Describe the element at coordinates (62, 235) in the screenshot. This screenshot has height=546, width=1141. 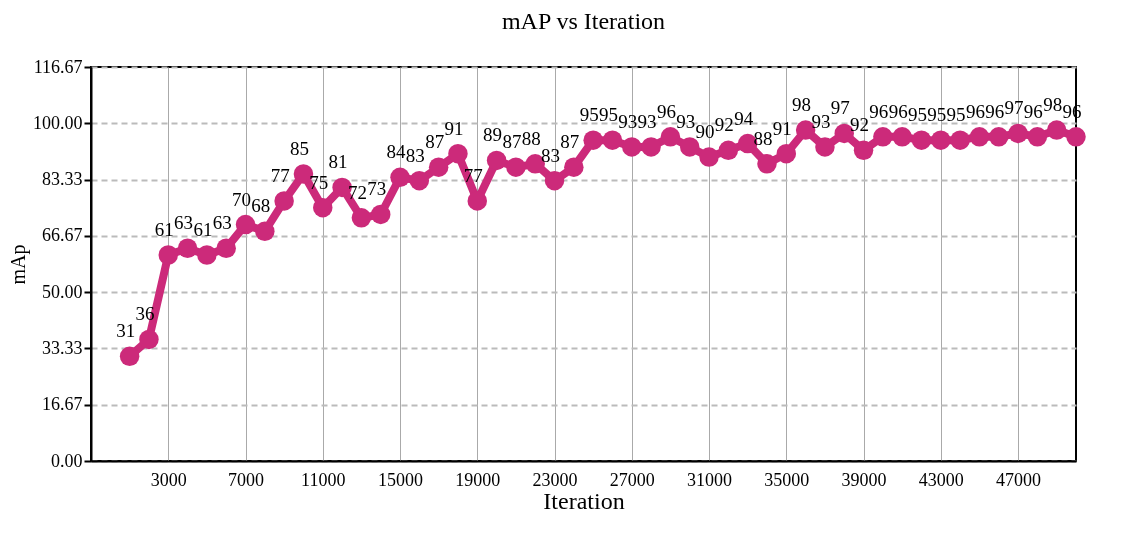
I see `y-tick-label: 66.67` at that location.